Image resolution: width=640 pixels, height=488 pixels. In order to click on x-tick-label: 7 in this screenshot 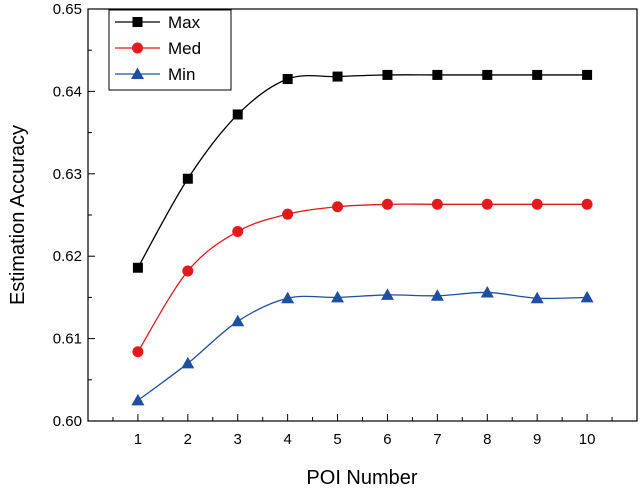, I will do `click(437, 439)`.